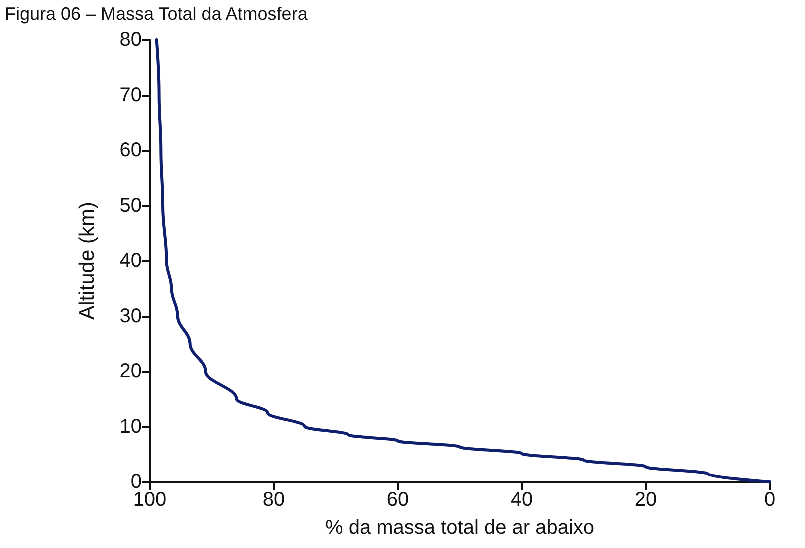 Image resolution: width=805 pixels, height=548 pixels. What do you see at coordinates (460, 528) in the screenshot?
I see `x-axis-title: % da massa total de ar abaixo` at bounding box center [460, 528].